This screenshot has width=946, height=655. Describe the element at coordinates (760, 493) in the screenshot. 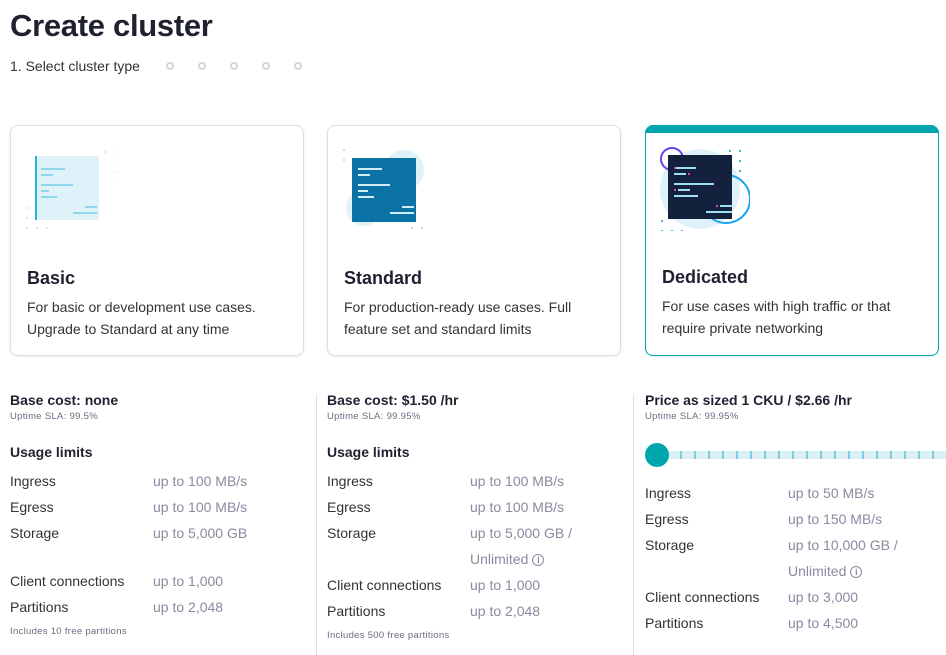

I see `limit-row: Ingress up to 50 MB/s` at that location.